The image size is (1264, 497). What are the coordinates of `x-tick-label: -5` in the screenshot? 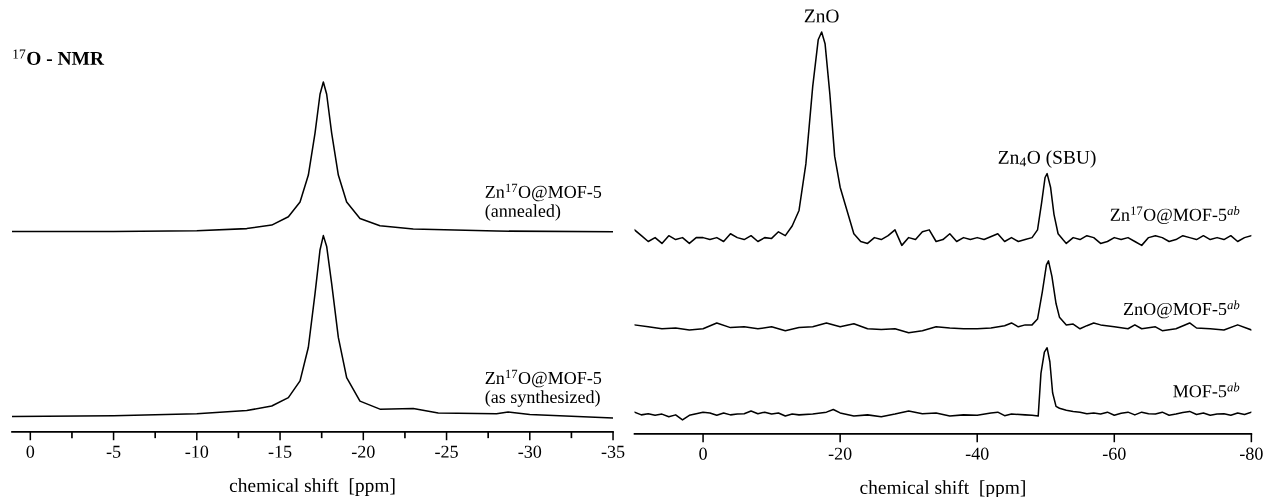 It's located at (113, 451).